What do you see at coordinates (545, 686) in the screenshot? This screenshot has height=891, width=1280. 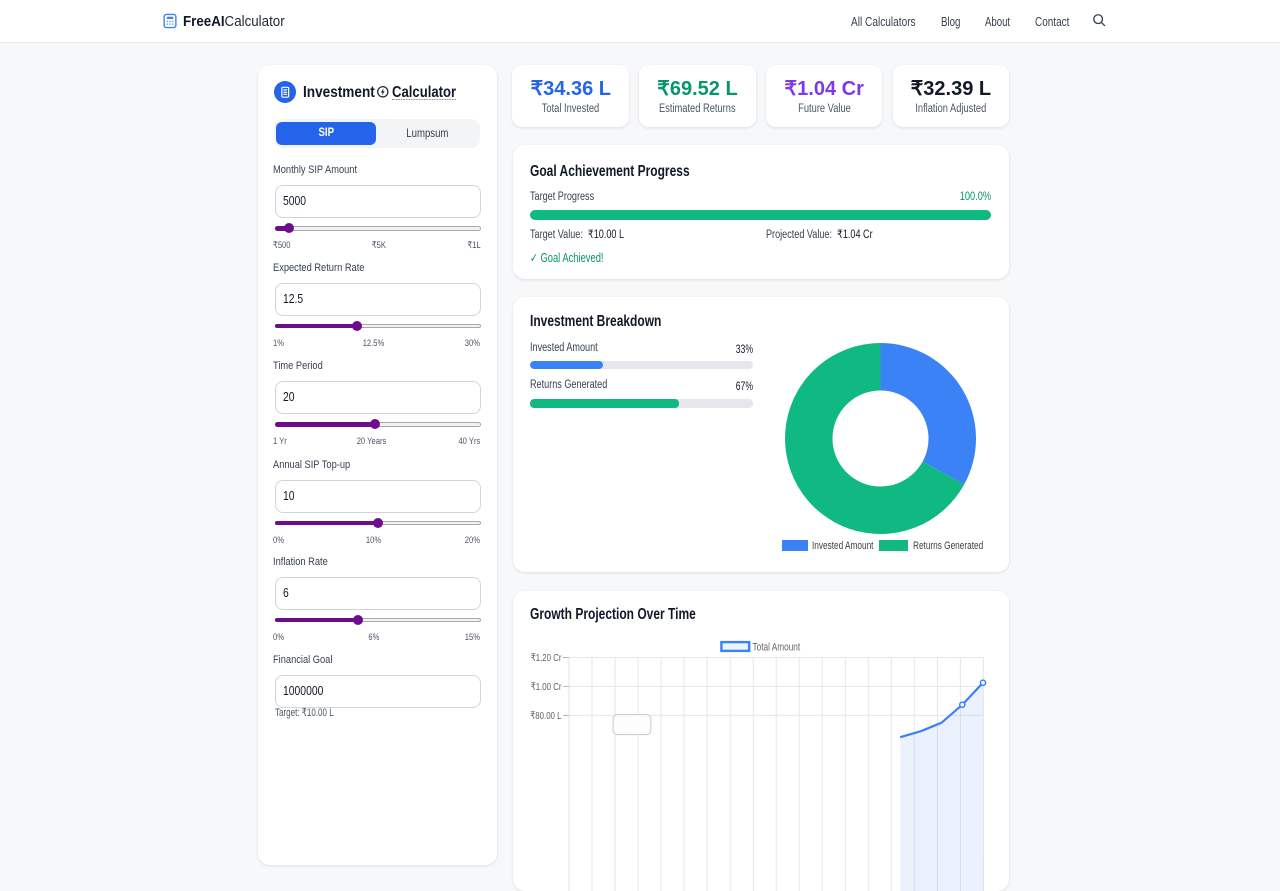 I see `svg-text: ₹1.00 Cr` at bounding box center [545, 686].